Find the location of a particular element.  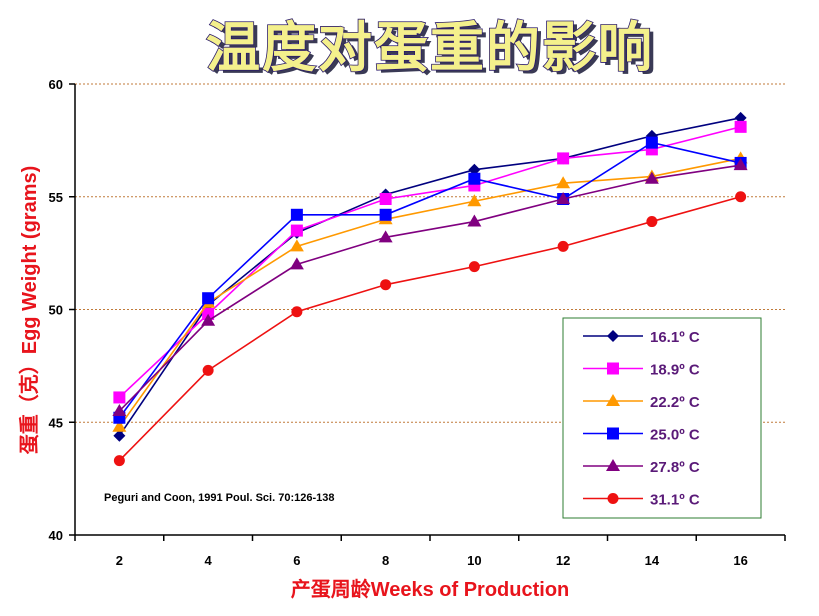

x-tick-label: 8 is located at coordinates (385, 560).